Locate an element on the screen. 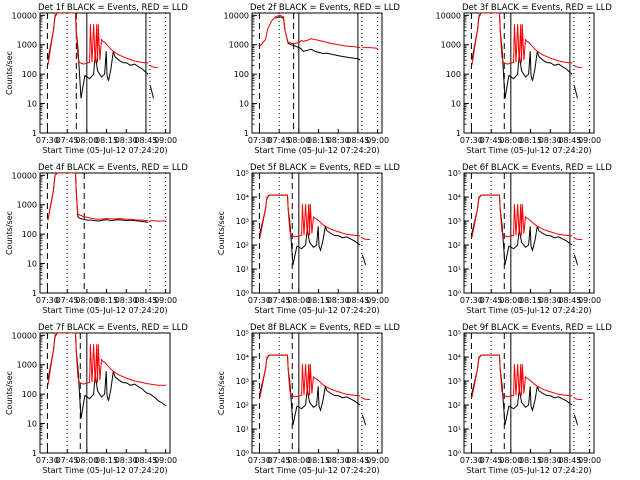  panel-title: Det 6f BLACK = Events, RED = LLD is located at coordinates (537, 168).